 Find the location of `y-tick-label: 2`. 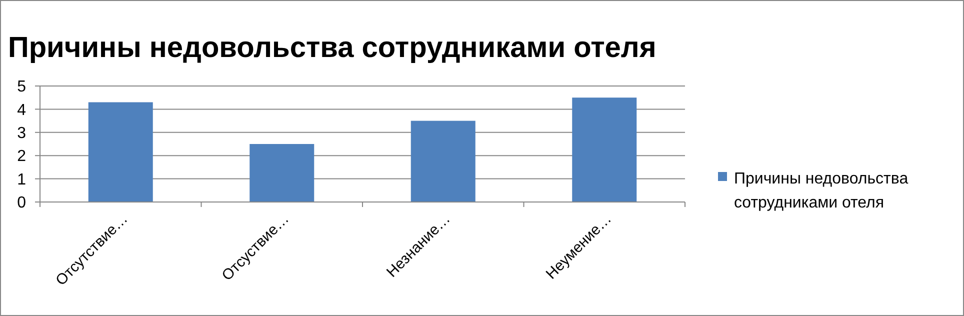

y-tick-label: 2 is located at coordinates (21, 157).